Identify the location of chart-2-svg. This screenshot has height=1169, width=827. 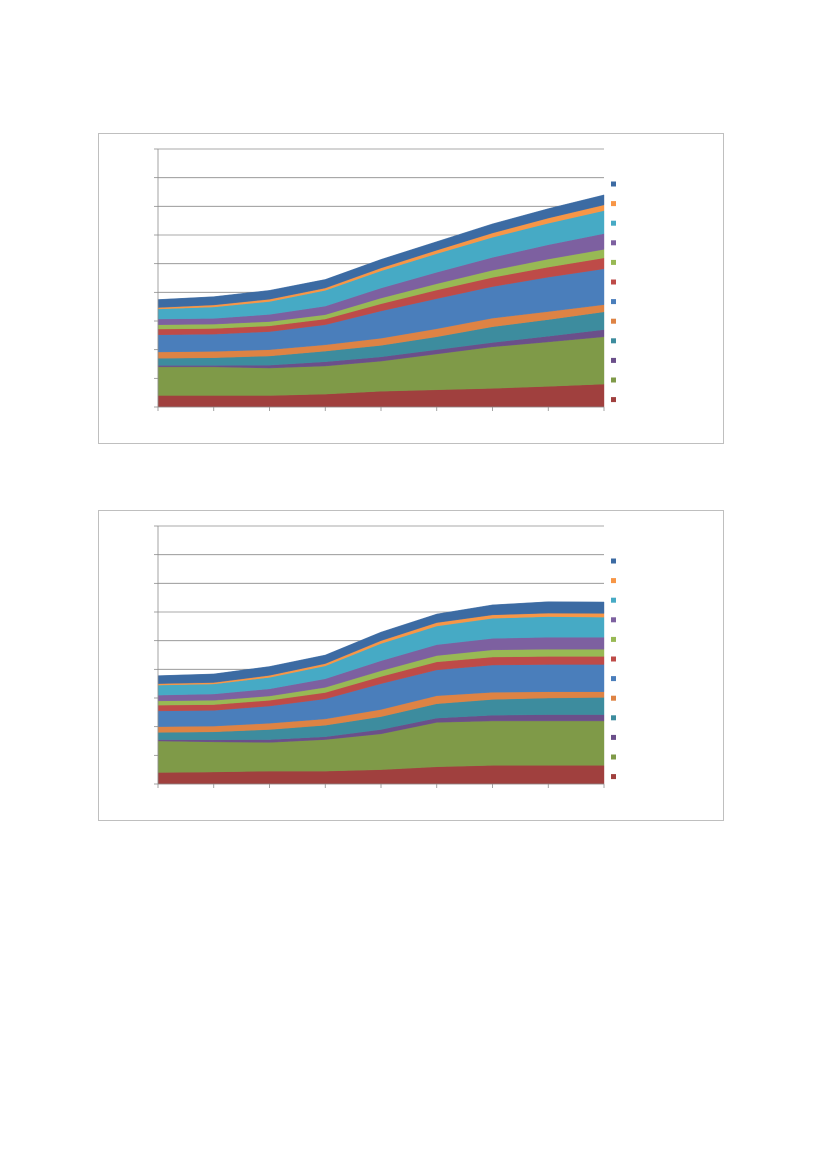
(385, 656).